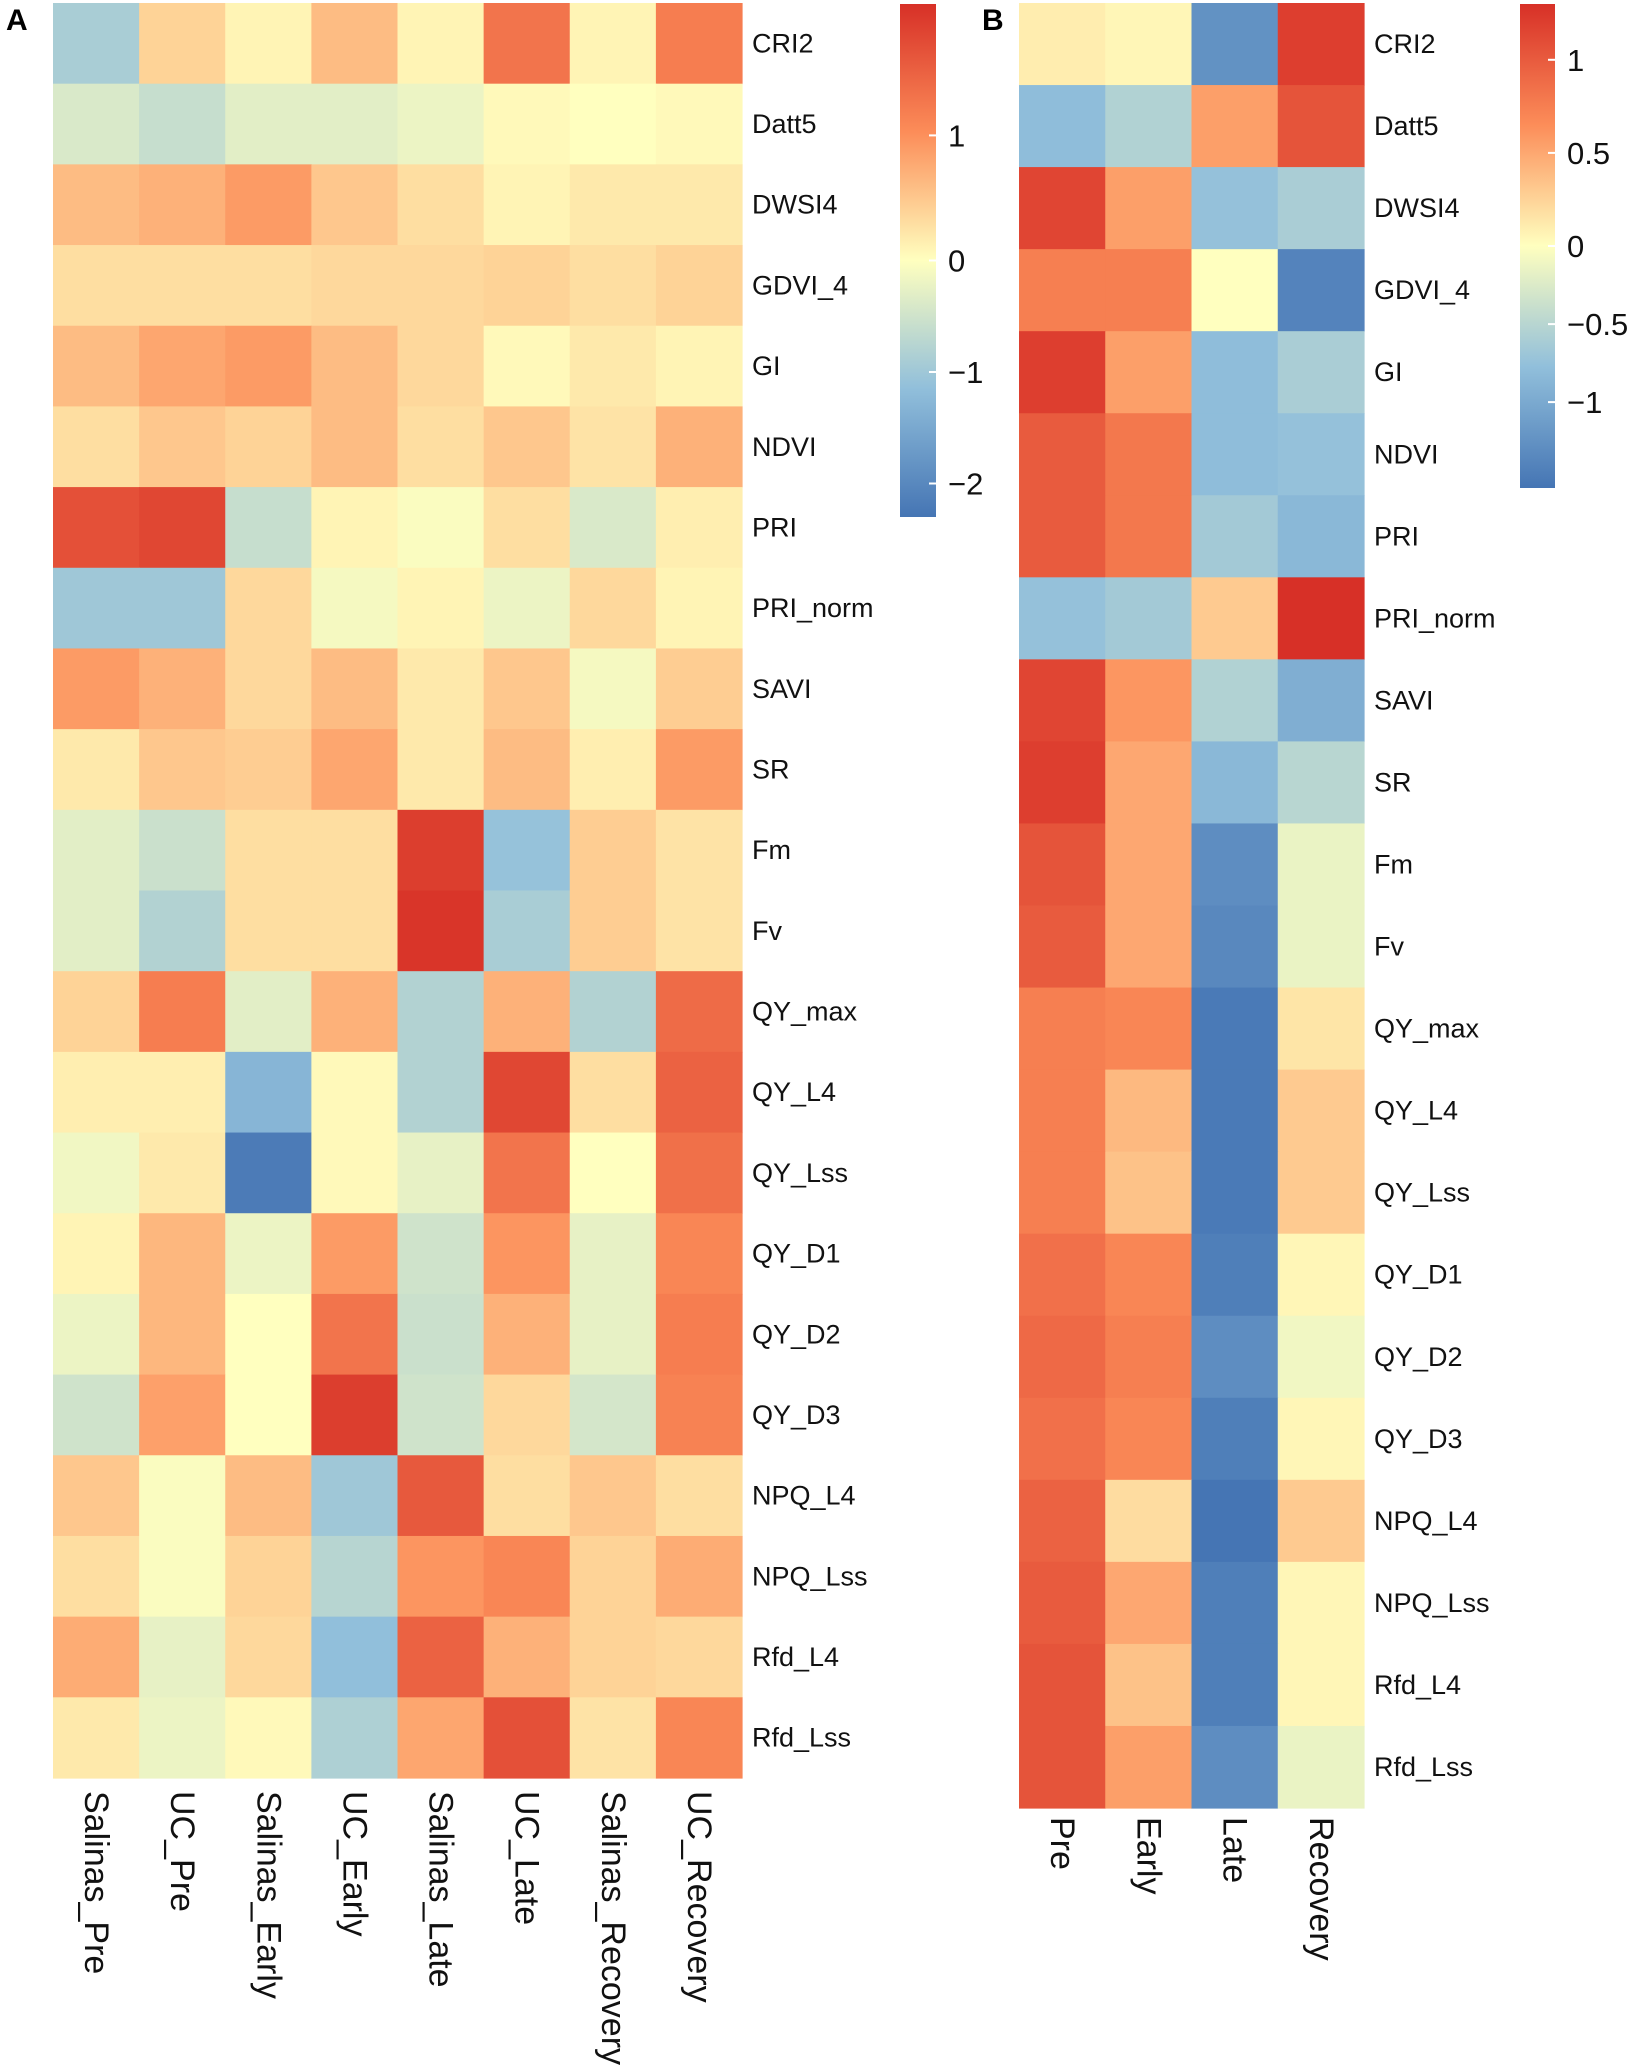  I want to click on row-label: QY_D1, so click(1418, 1275).